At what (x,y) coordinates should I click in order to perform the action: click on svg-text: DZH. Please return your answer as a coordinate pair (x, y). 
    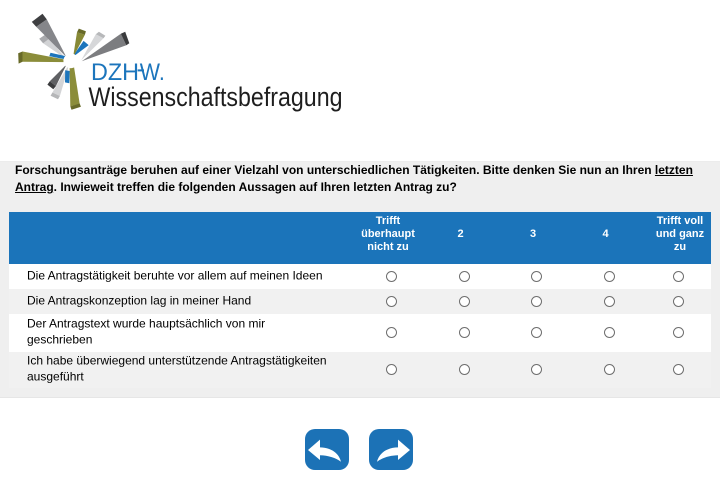
    Looking at the image, I should click on (115, 72).